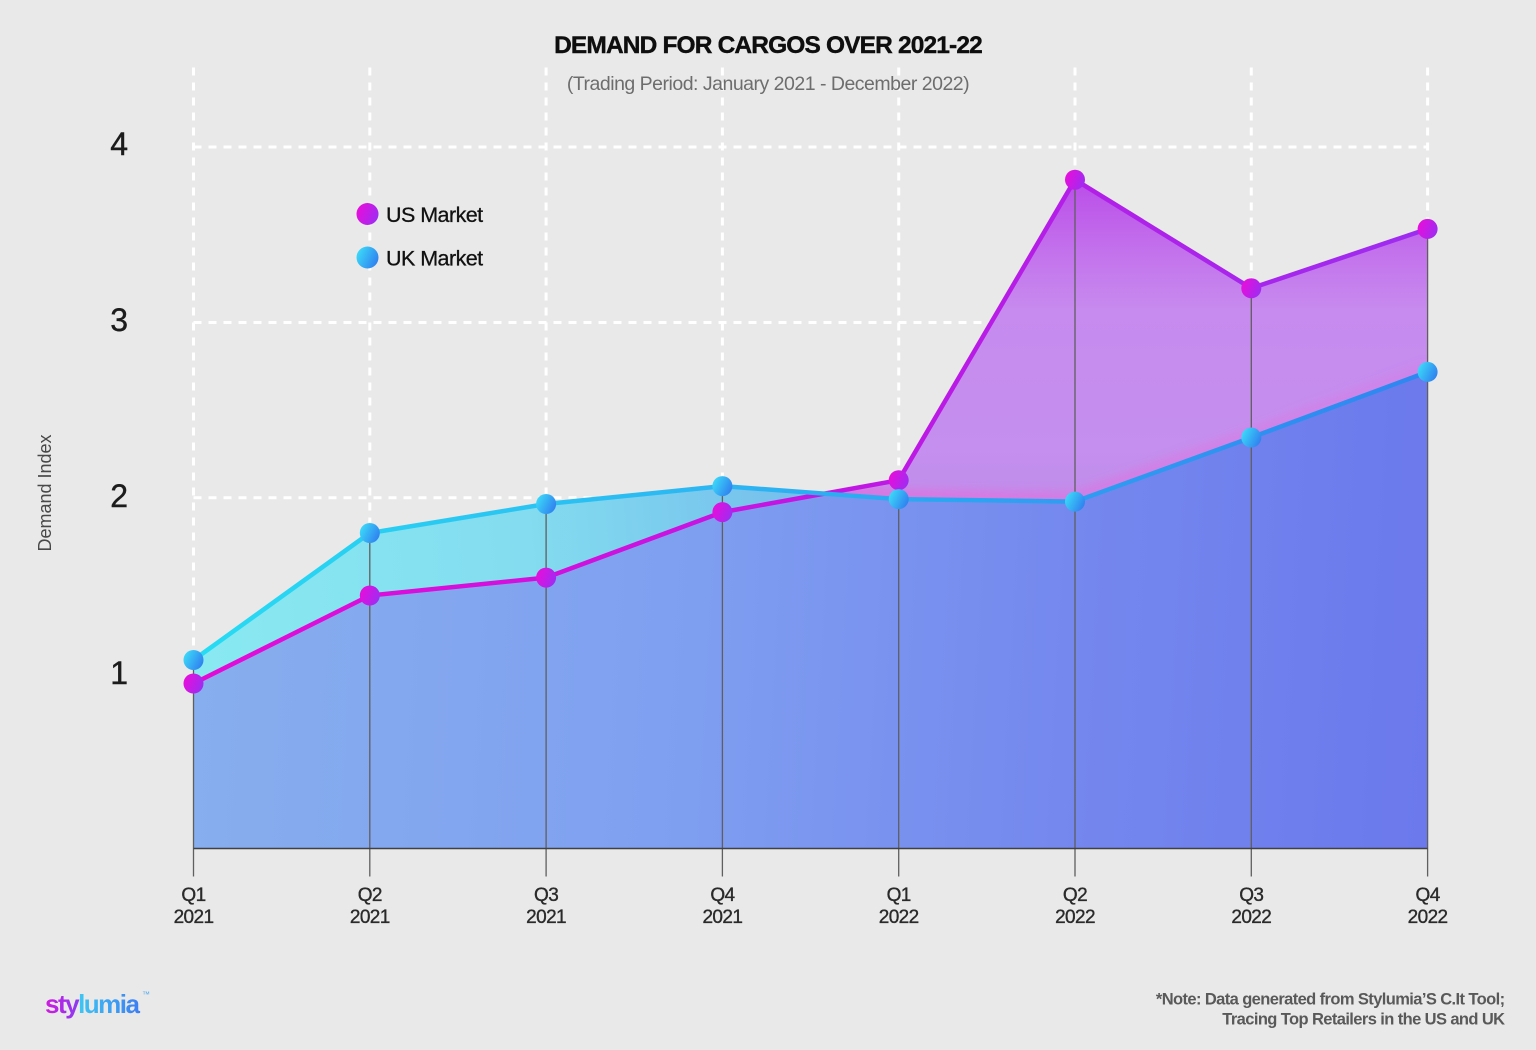  Describe the element at coordinates (146, 994) in the screenshot. I see `svg-text: ™` at that location.